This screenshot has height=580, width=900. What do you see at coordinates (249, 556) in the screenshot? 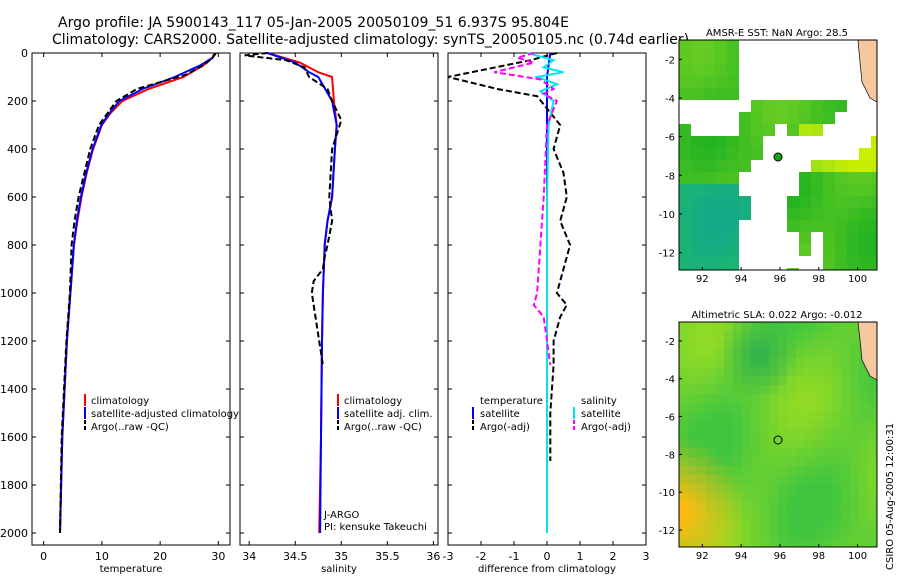
I see `x-tick-label: 34` at bounding box center [249, 556].